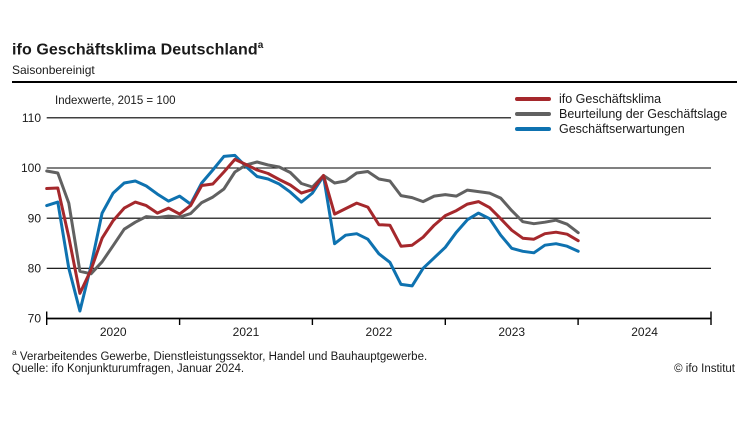 The width and height of the screenshot is (748, 421). Describe the element at coordinates (35, 319) in the screenshot. I see `y-tick-label-70: 70` at that location.